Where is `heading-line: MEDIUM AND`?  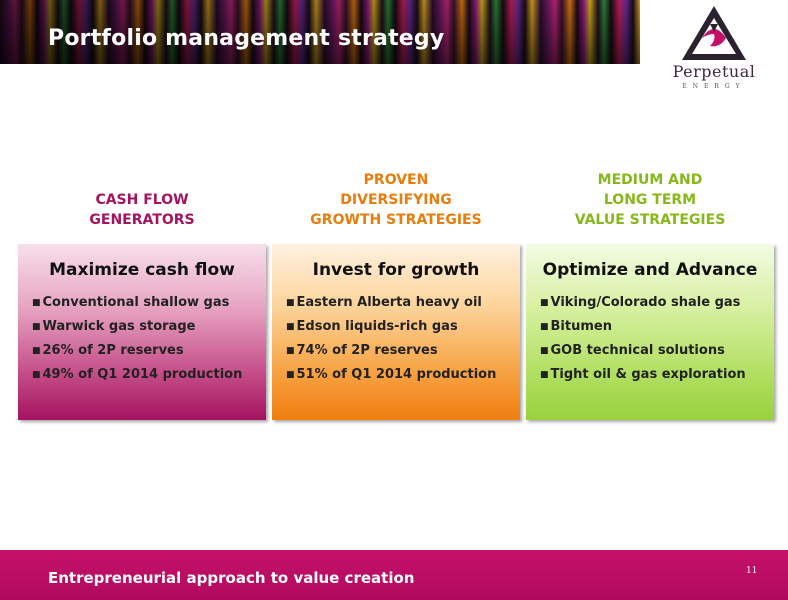
heading-line: MEDIUM AND is located at coordinates (650, 180).